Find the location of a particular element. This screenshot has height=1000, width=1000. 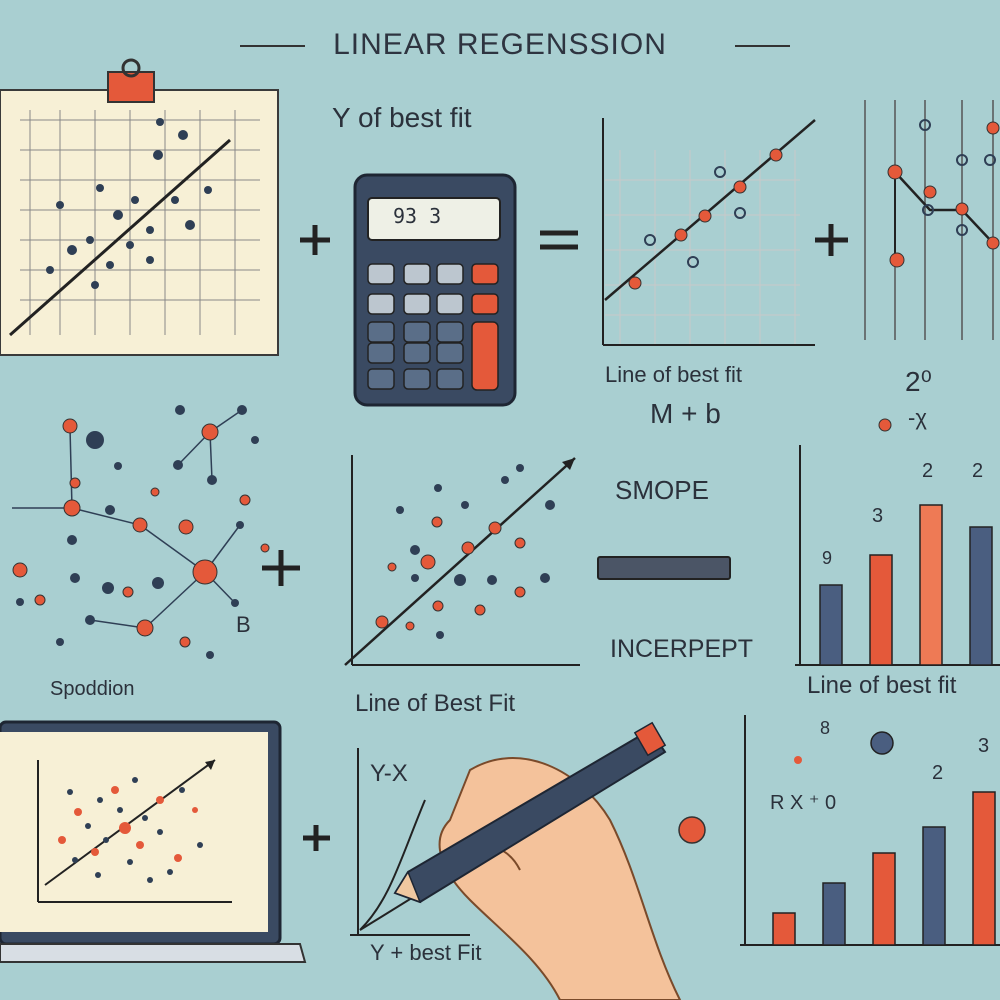

bar-number-2: 3 is located at coordinates (878, 516).